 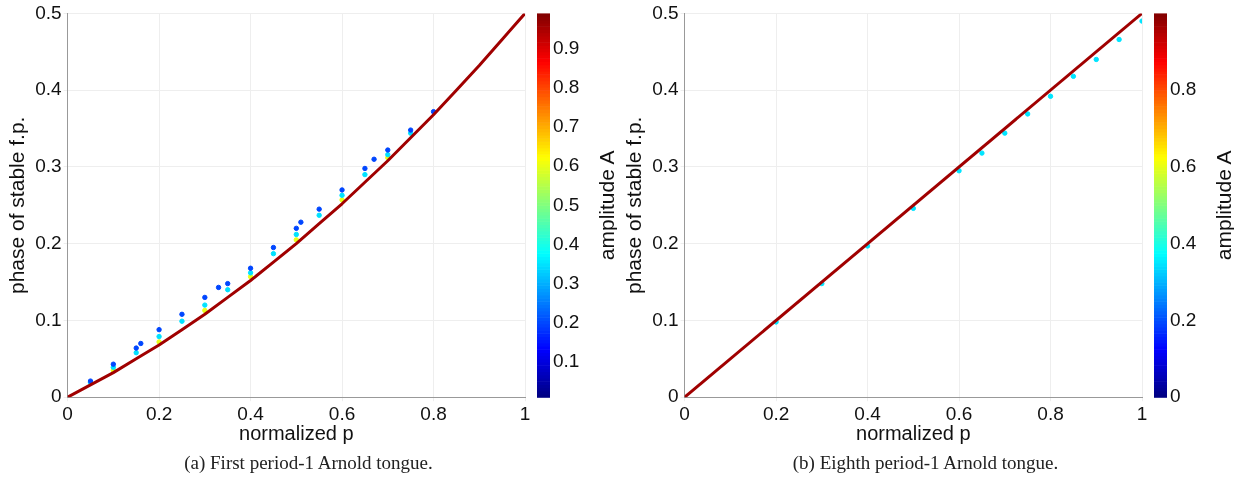 What do you see at coordinates (566, 361) in the screenshot?
I see `color-bar-label: 0.1` at bounding box center [566, 361].